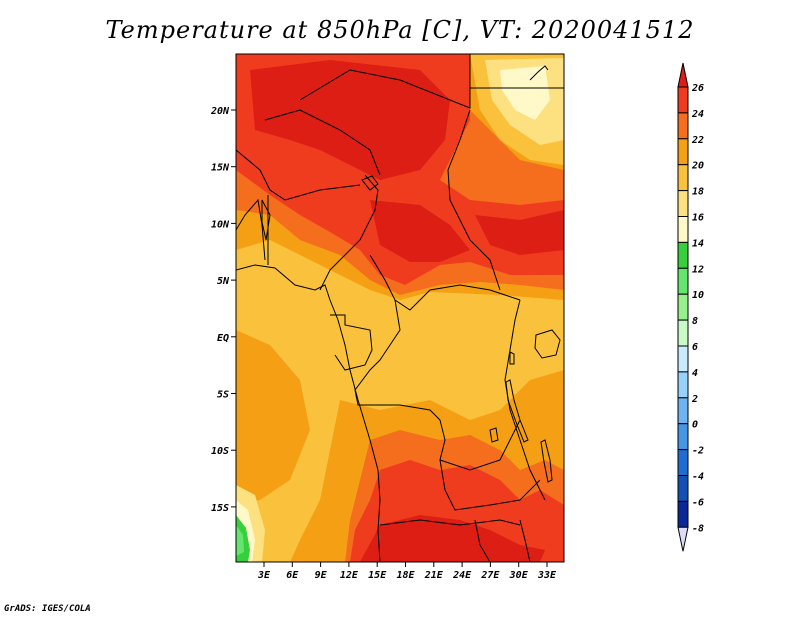 Image resolution: width=800 pixels, height=618 pixels. Describe the element at coordinates (349, 232) in the screenshot. I see `border-nigeria-cameroon` at that location.